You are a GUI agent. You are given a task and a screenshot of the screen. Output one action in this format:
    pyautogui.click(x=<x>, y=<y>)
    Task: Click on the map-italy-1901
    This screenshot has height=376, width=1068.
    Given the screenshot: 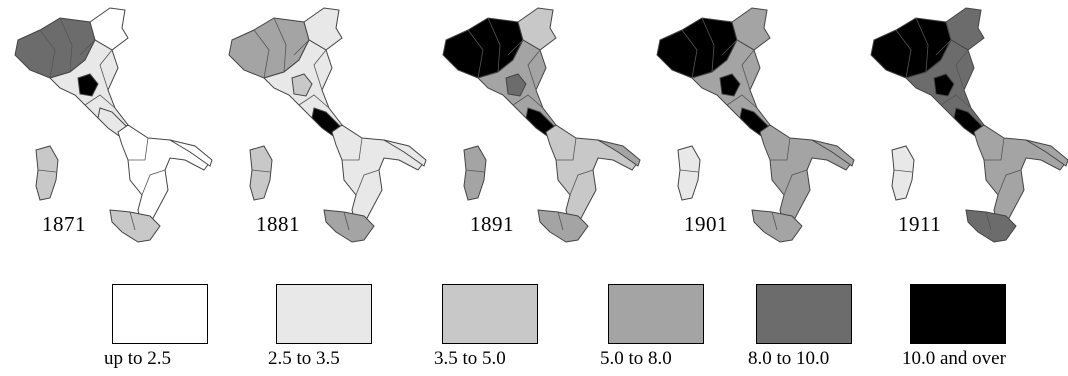 What is the action you would take?
    pyautogui.click(x=755, y=125)
    